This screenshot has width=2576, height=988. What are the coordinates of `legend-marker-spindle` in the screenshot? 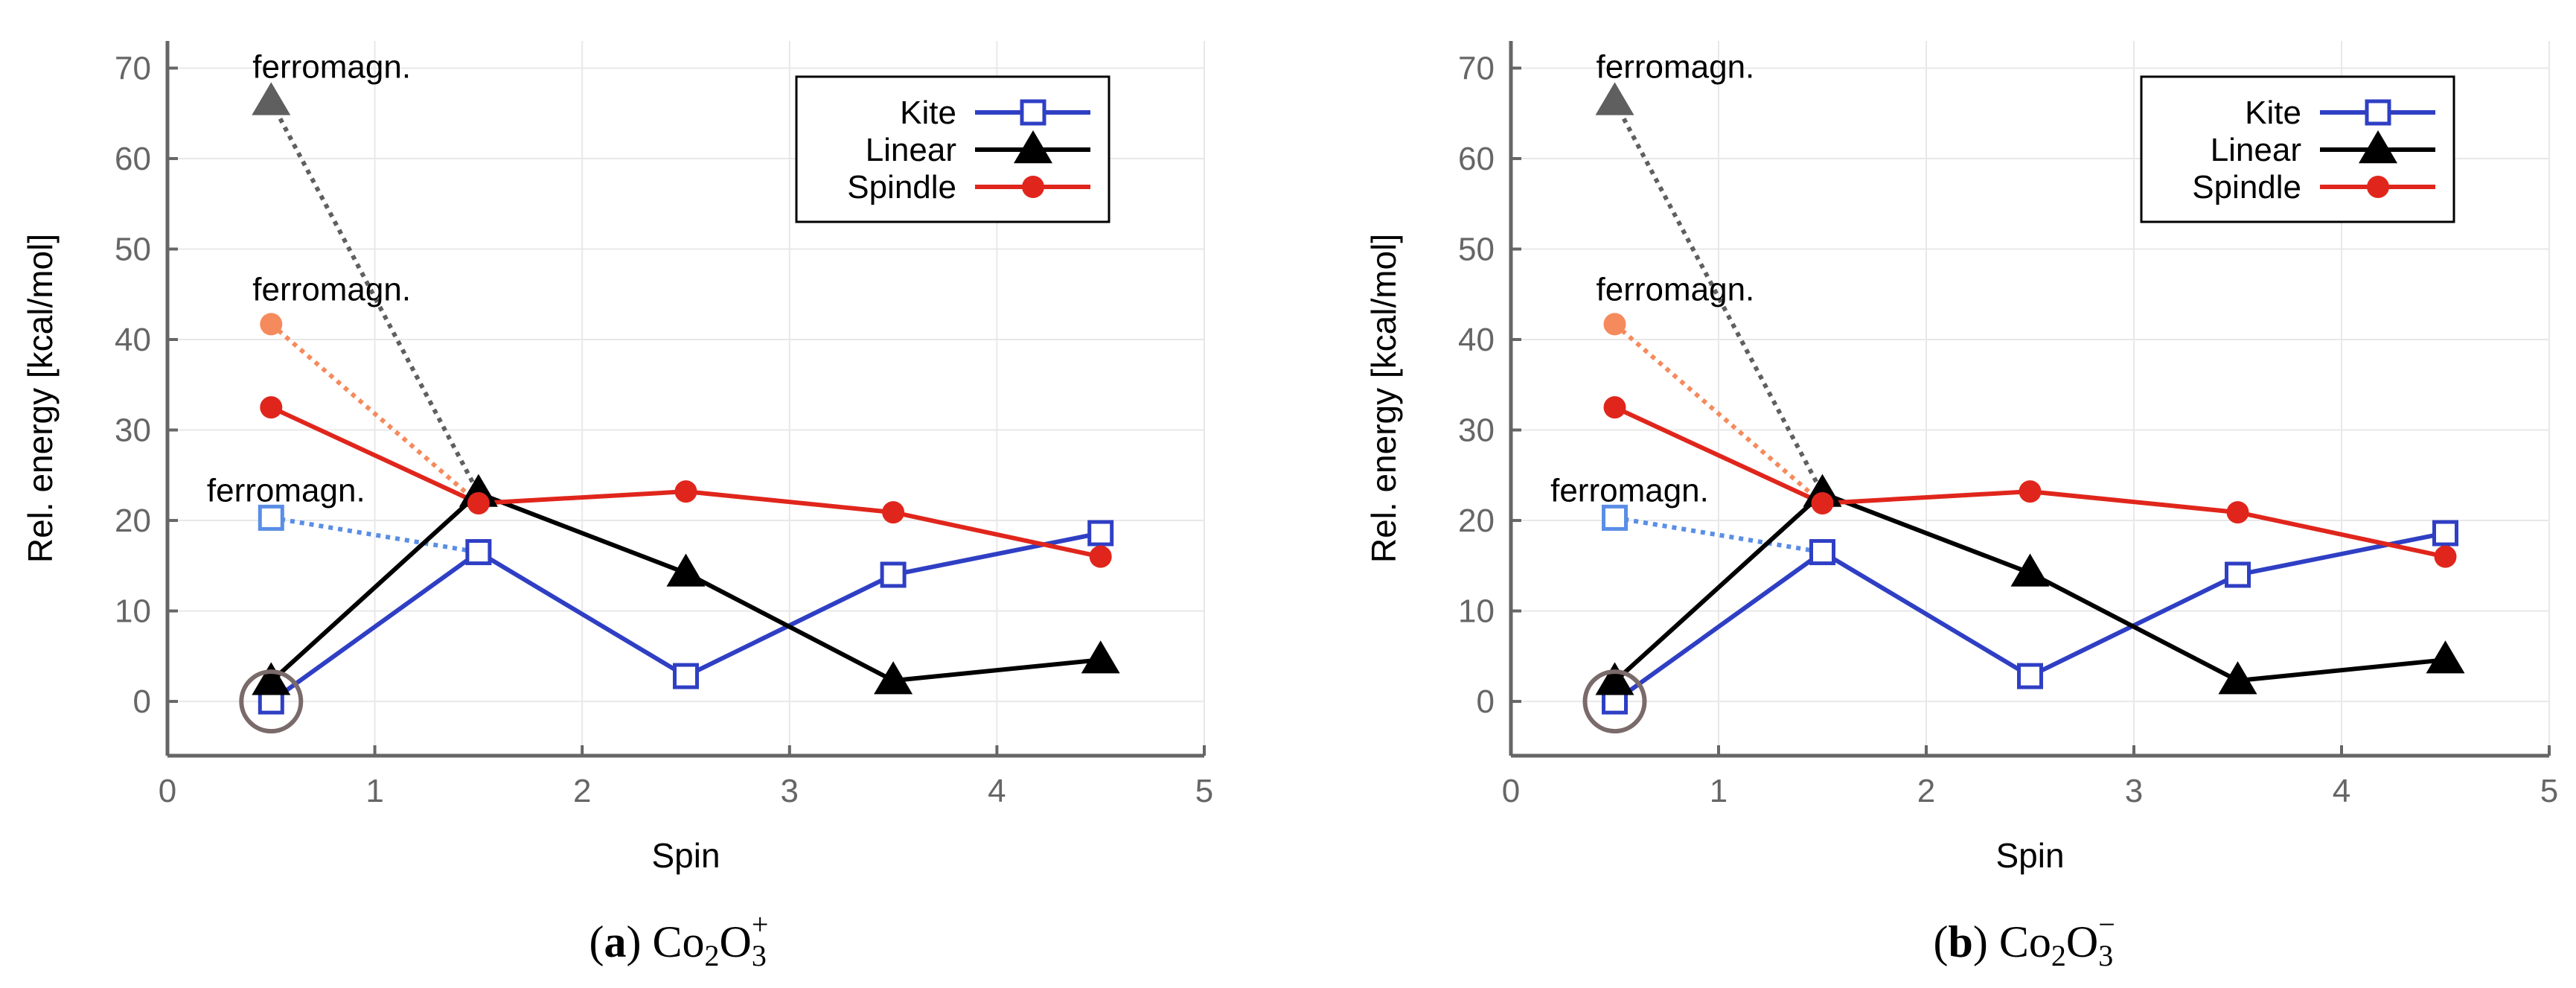 It's located at (1033, 187).